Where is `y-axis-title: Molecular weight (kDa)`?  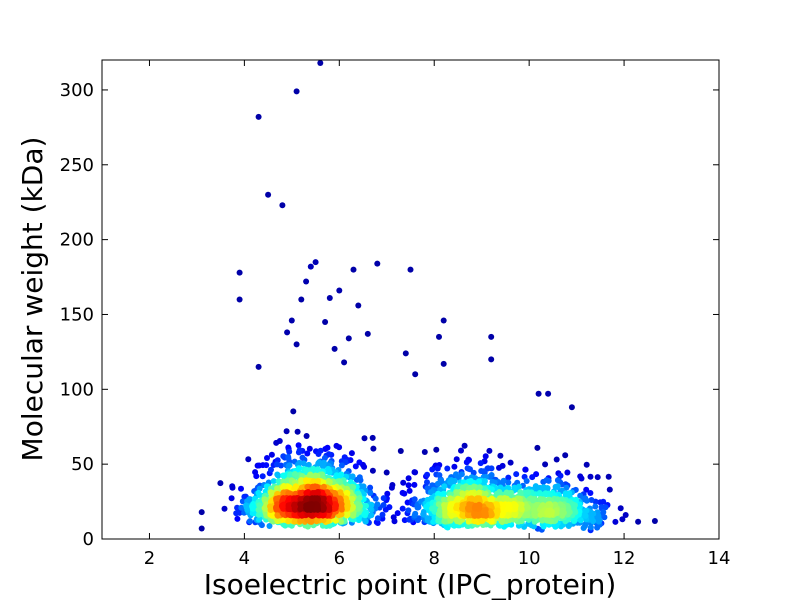 y-axis-title: Molecular weight (kDa) is located at coordinates (32, 299).